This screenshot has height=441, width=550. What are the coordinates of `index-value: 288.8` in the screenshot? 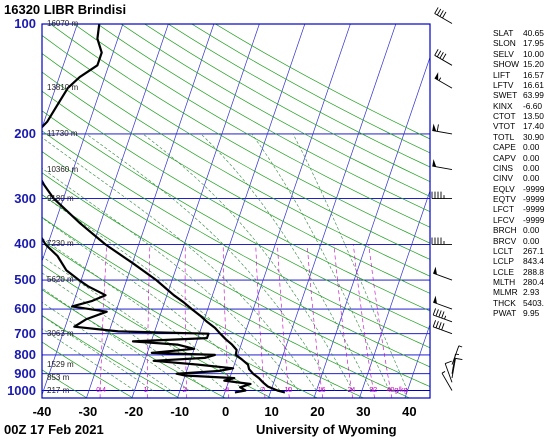 It's located at (533, 271).